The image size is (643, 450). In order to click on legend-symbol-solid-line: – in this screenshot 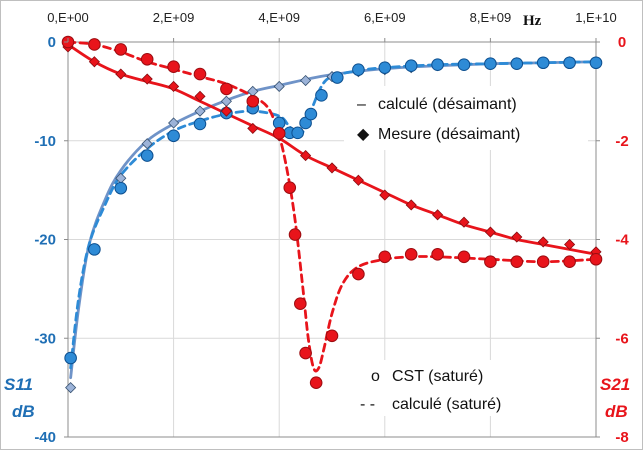, I will do `click(361, 104)`.